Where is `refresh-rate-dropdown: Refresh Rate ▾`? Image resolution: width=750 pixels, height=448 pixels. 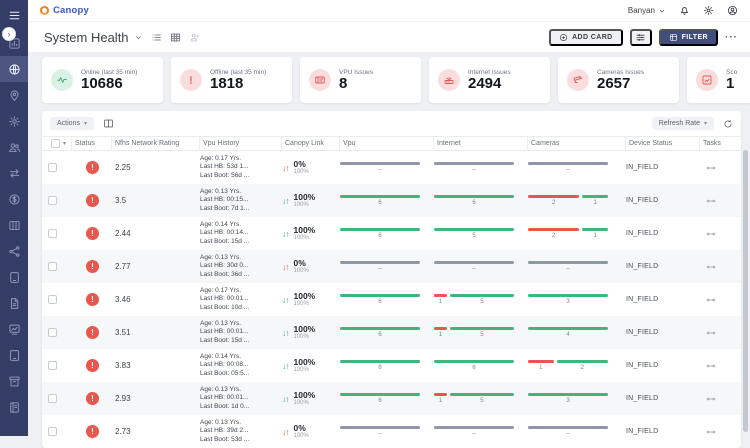 refresh-rate-dropdown: Refresh Rate ▾ is located at coordinates (682, 123).